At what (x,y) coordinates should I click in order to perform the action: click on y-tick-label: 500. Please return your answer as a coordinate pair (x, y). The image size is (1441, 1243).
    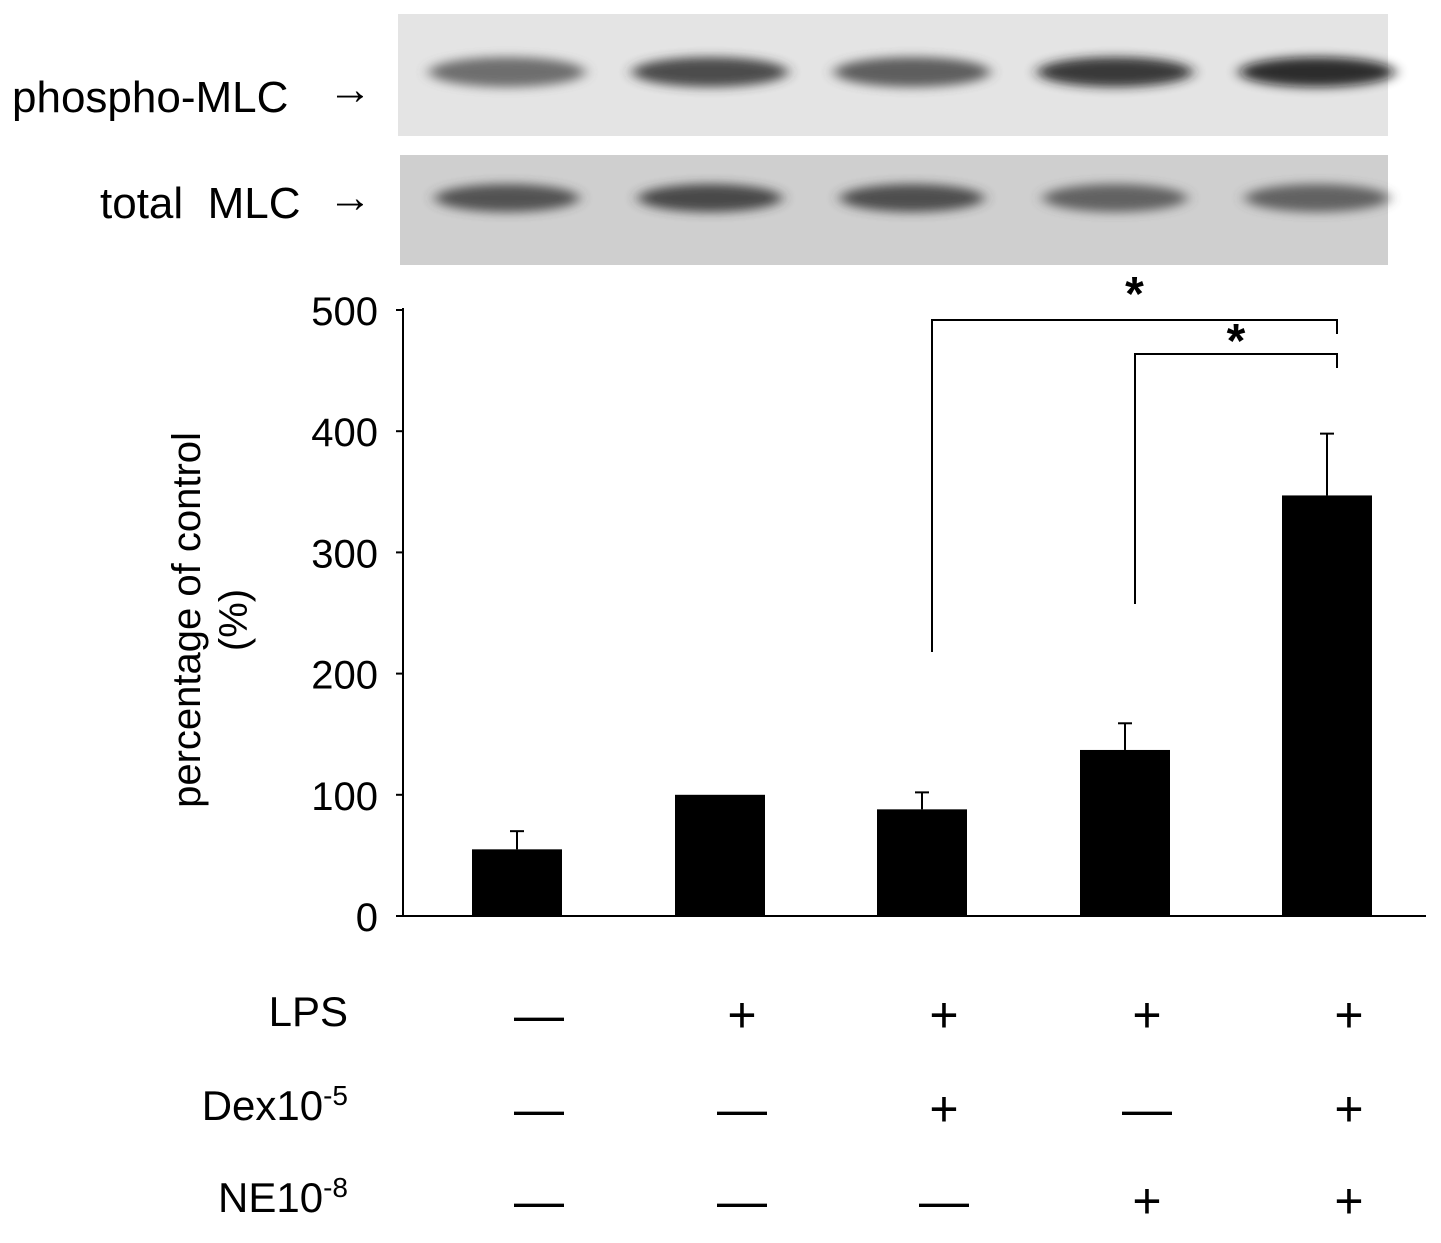
    Looking at the image, I should click on (344, 312).